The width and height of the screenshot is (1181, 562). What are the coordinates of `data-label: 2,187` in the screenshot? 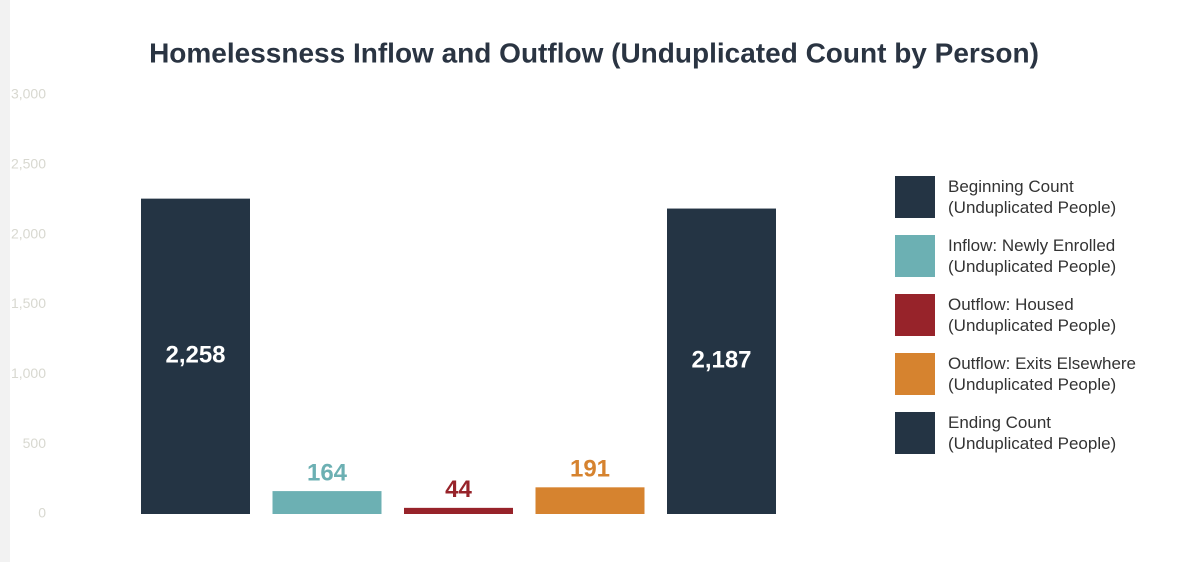 It's located at (721, 360).